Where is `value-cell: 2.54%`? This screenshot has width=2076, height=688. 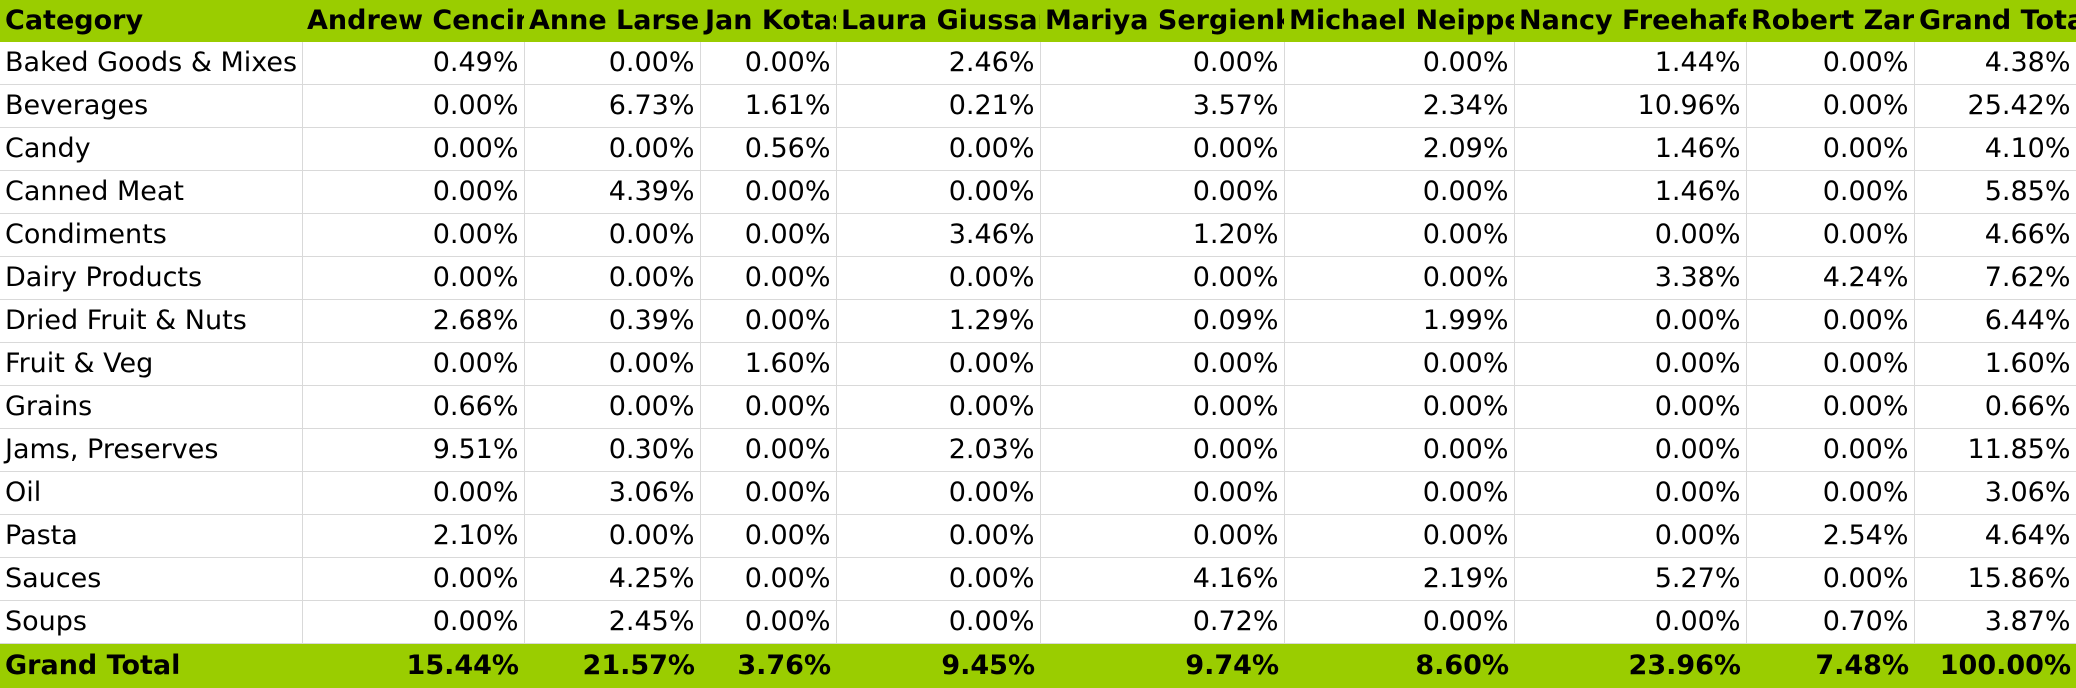
value-cell: 2.54% is located at coordinates (1830, 536).